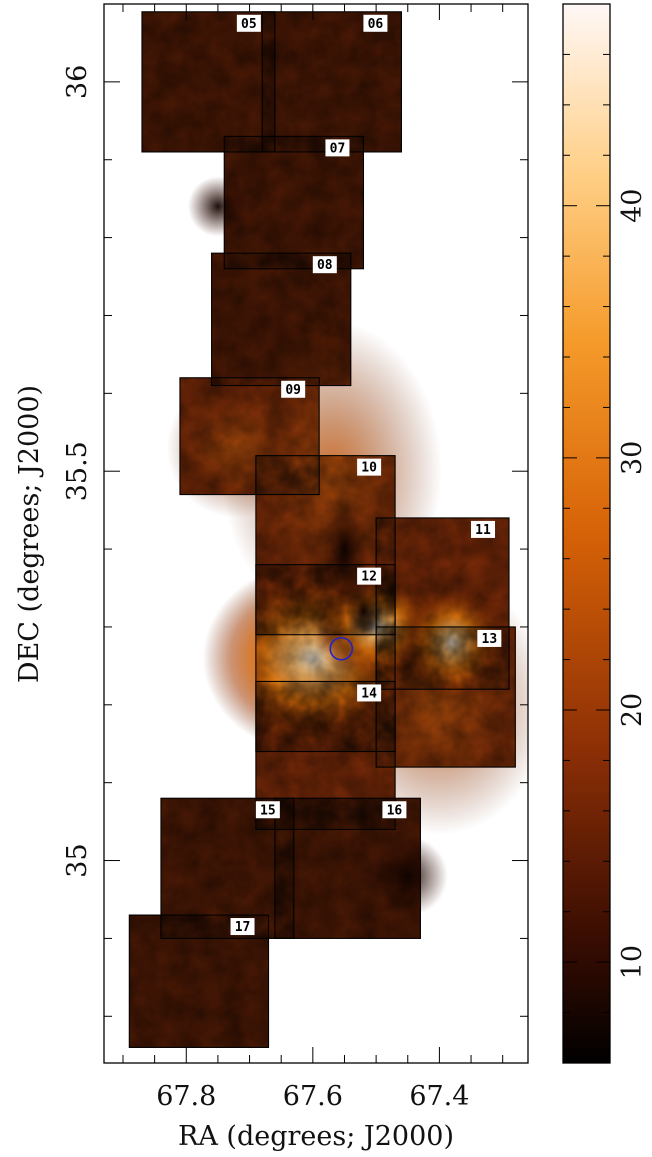 The width and height of the screenshot is (652, 1157). Describe the element at coordinates (439, 1096) in the screenshot. I see `x-tick-label: 67.4` at that location.